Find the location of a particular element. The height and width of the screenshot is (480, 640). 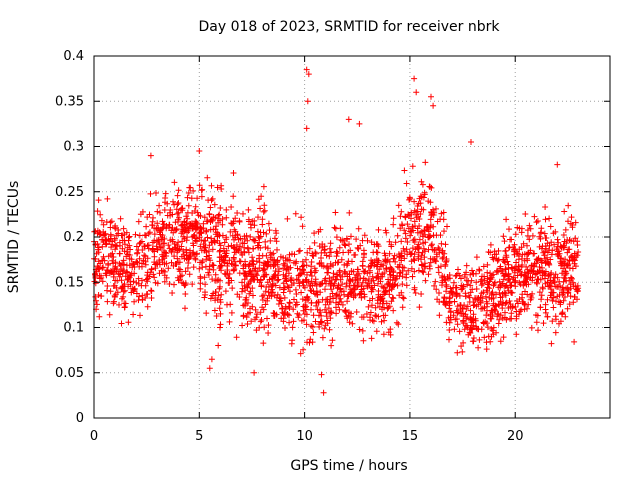

x-axis-label: GPS time / hours is located at coordinates (348, 466).